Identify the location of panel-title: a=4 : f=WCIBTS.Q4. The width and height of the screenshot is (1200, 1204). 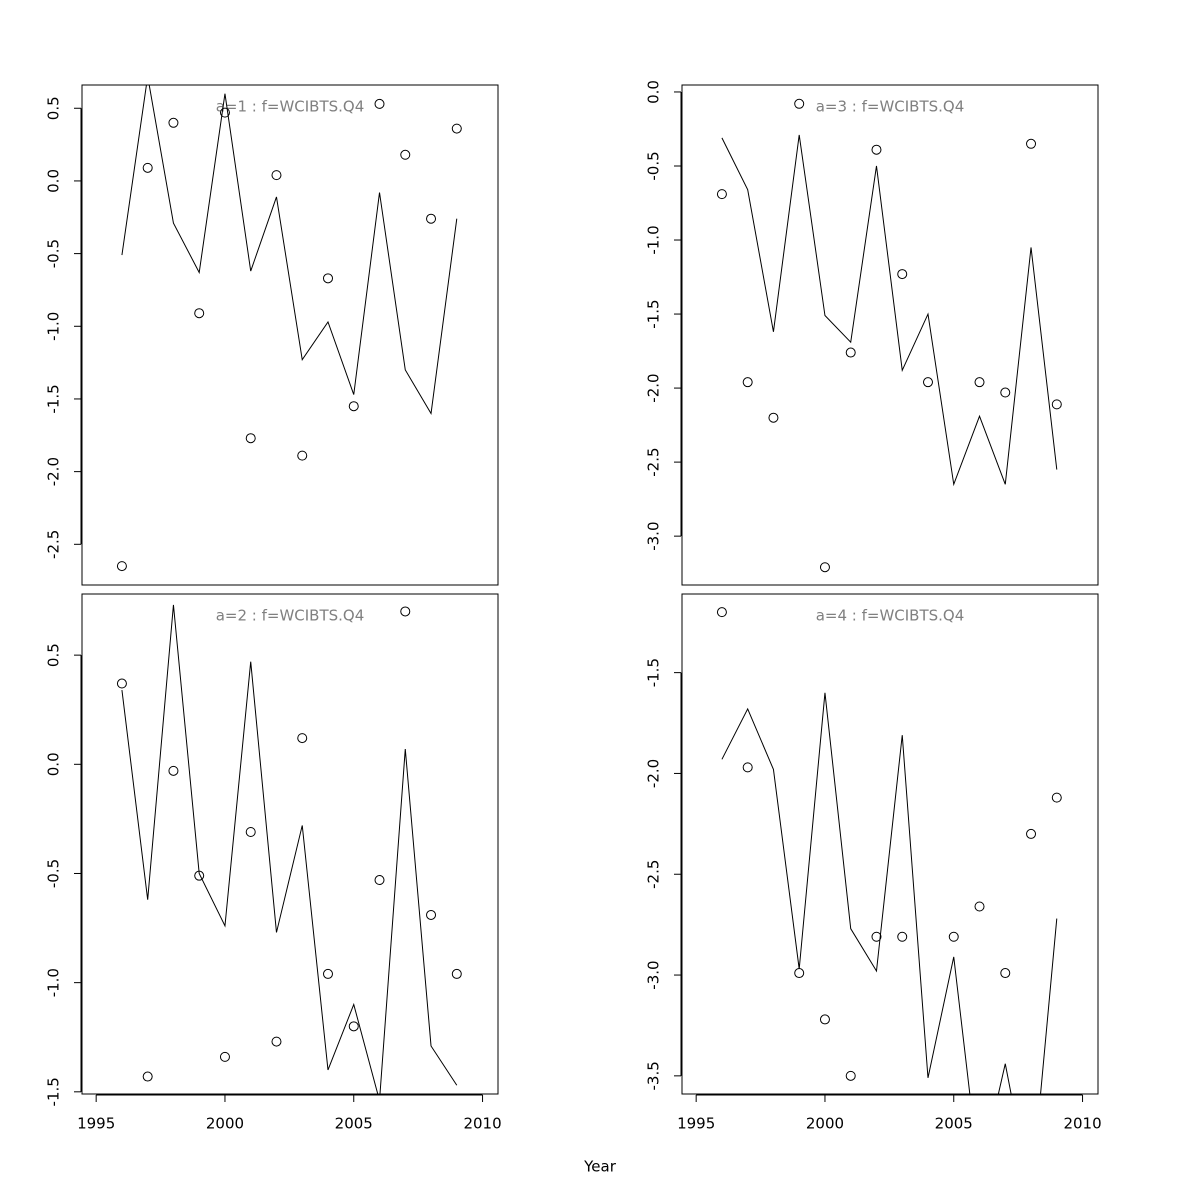
(890, 616).